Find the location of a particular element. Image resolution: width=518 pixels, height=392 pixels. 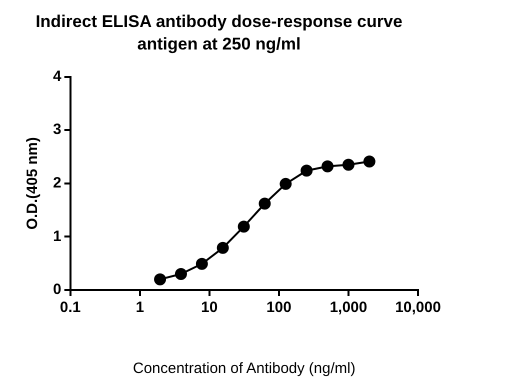

x-tick-label: 10 is located at coordinates (209, 307).